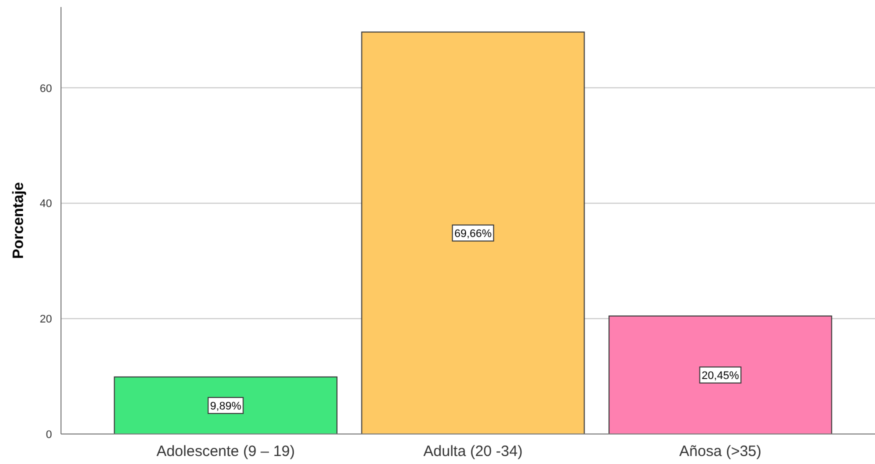  Describe the element at coordinates (18, 220) in the screenshot. I see `y-axis-title: Porcentaje` at that location.